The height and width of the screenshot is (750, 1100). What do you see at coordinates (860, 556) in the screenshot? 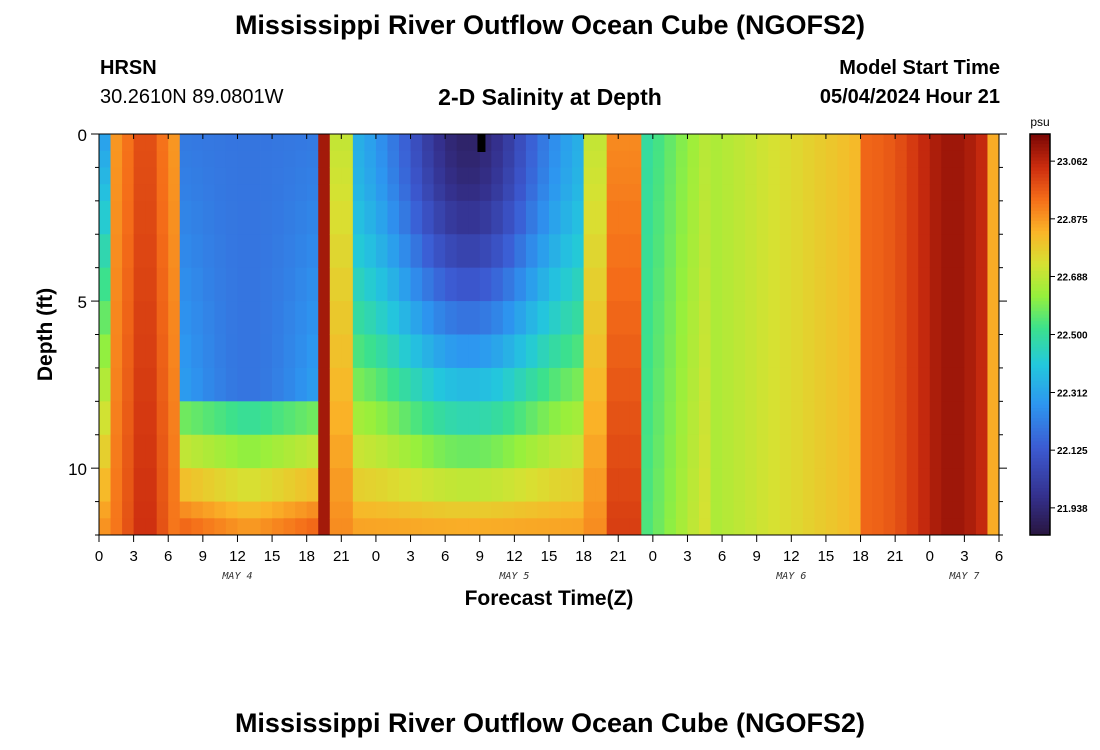
I see `x-tick-label: 18` at bounding box center [860, 556].